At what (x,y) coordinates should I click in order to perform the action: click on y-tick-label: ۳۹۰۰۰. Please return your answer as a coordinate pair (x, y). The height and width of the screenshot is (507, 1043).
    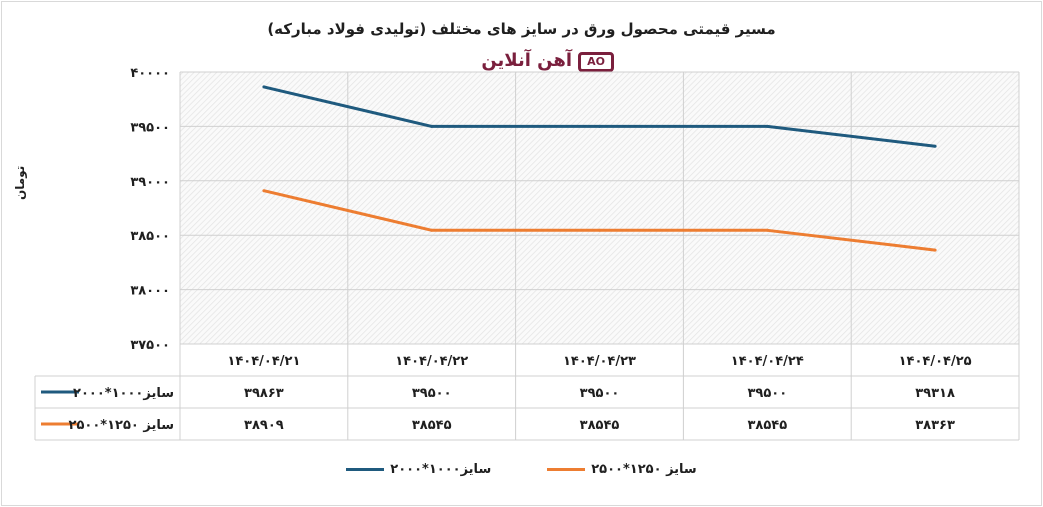
    Looking at the image, I should click on (150, 182).